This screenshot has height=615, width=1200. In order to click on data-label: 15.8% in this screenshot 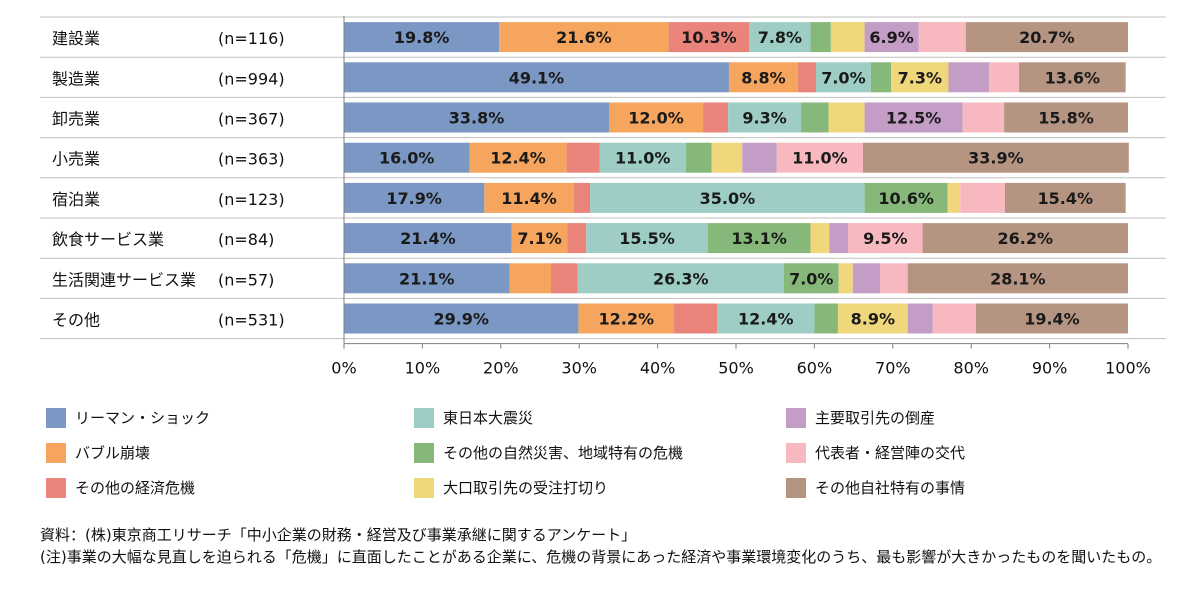, I will do `click(1066, 118)`.